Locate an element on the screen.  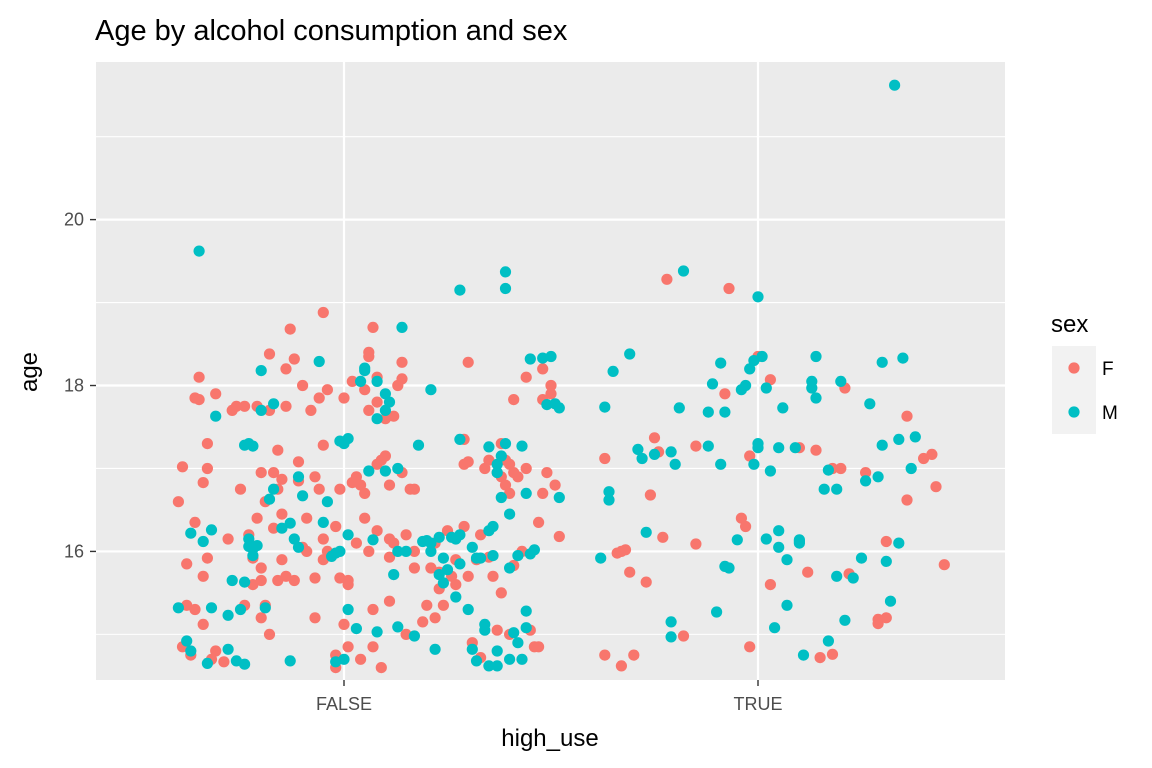
legend-key-point is located at coordinates (1074, 368).